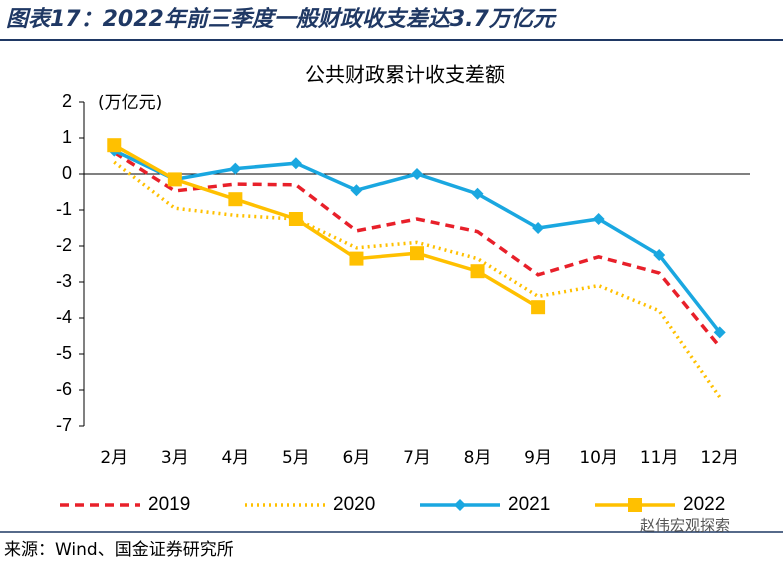 The height and width of the screenshot is (562, 783). Describe the element at coordinates (67, 173) in the screenshot. I see `y-tick-label: 0` at that location.